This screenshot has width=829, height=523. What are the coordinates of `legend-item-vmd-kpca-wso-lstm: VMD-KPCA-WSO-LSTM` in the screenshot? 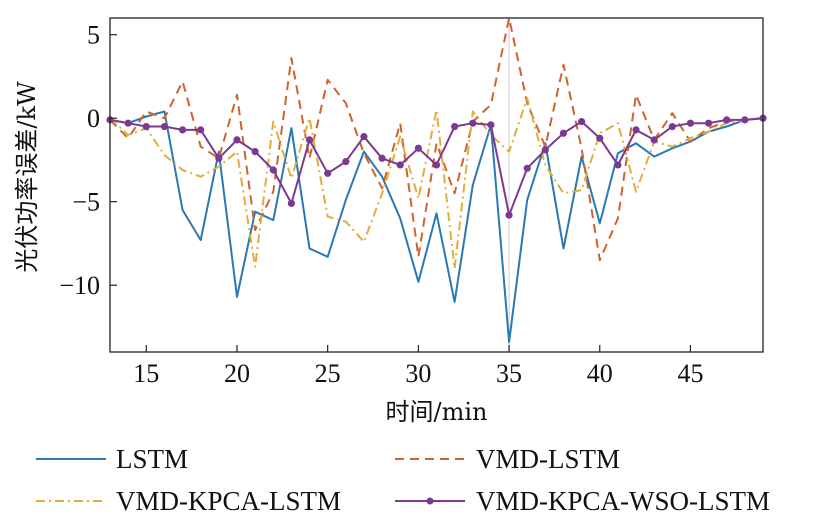 It's located at (582, 501).